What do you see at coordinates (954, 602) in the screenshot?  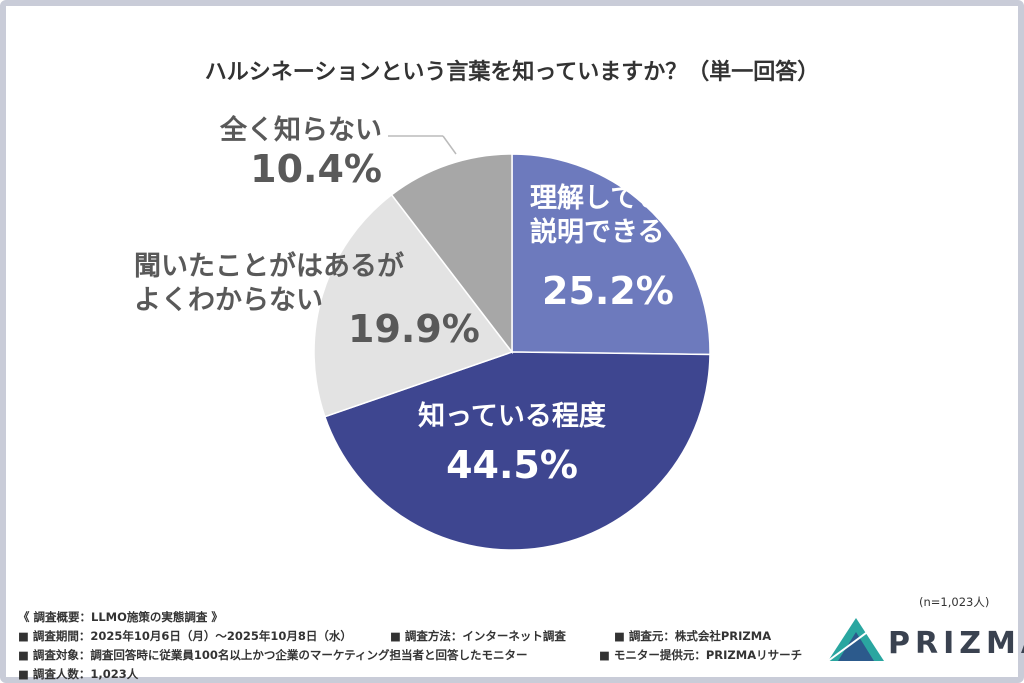 I see `note: (n=1,023人)` at bounding box center [954, 602].